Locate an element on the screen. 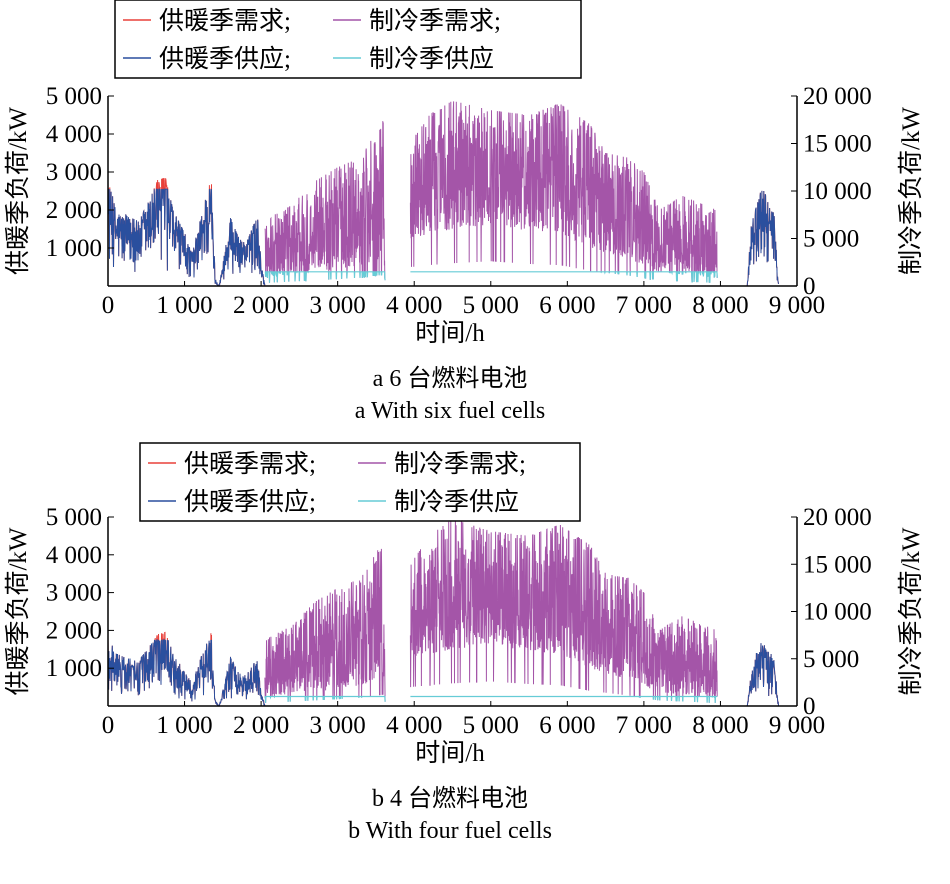  caption-en: a With six fuel cells is located at coordinates (450, 411).